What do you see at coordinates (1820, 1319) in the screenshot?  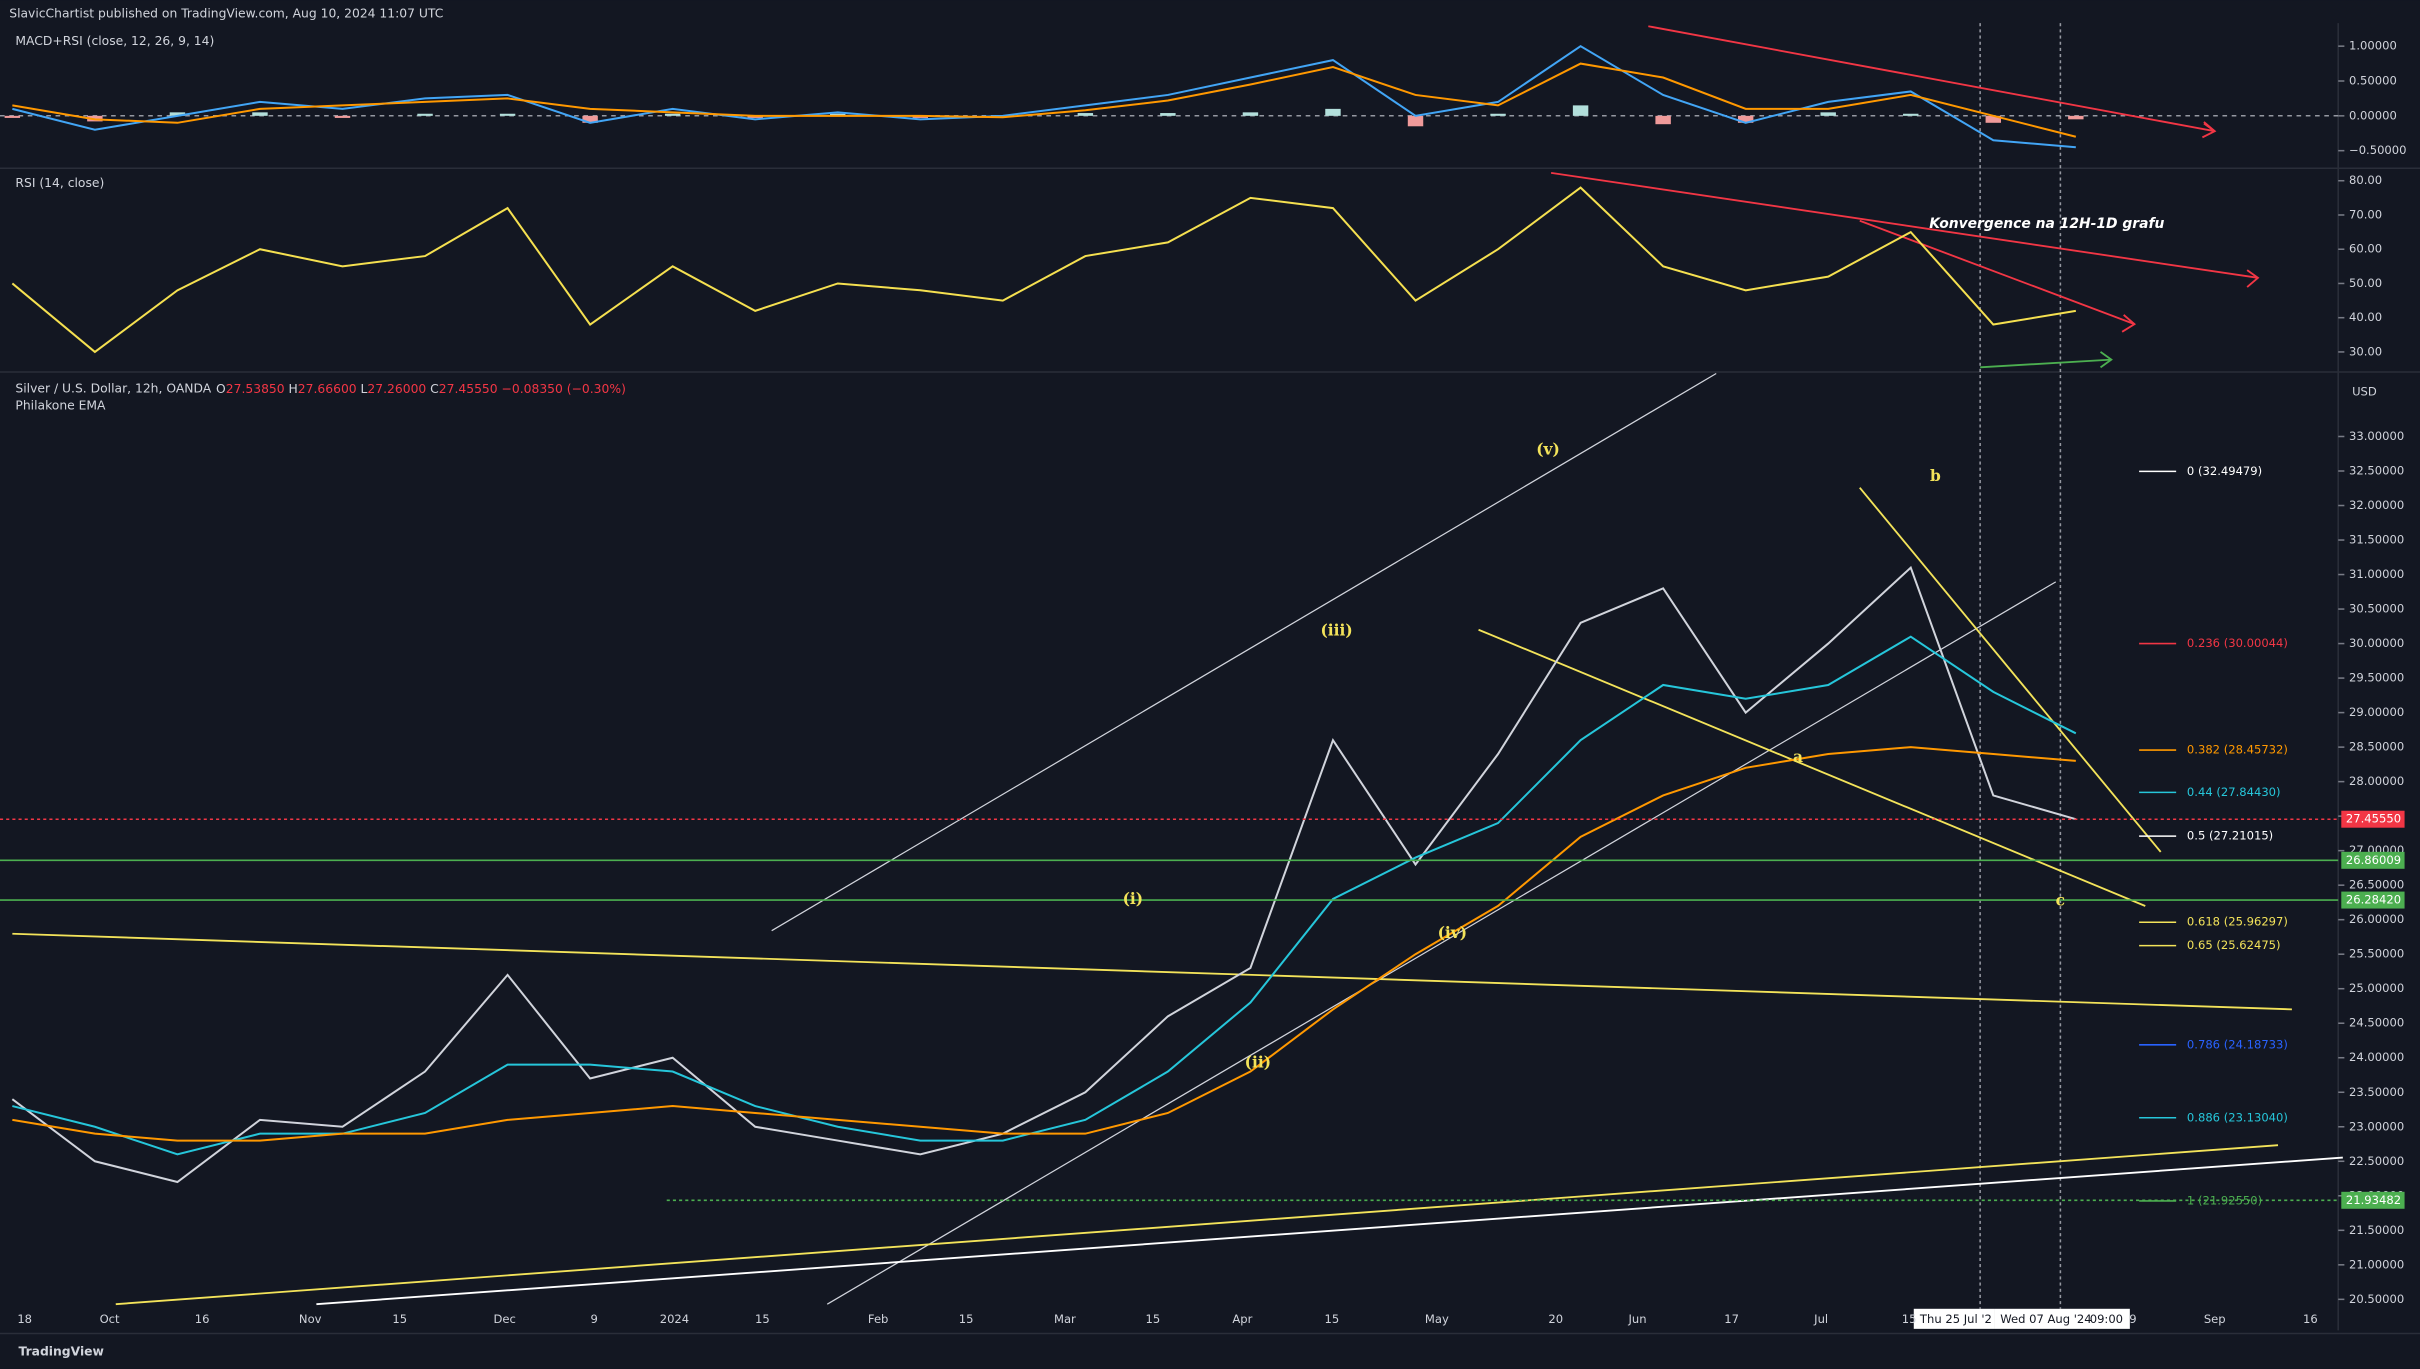 I see `x-tick-label: Jul` at bounding box center [1820, 1319].